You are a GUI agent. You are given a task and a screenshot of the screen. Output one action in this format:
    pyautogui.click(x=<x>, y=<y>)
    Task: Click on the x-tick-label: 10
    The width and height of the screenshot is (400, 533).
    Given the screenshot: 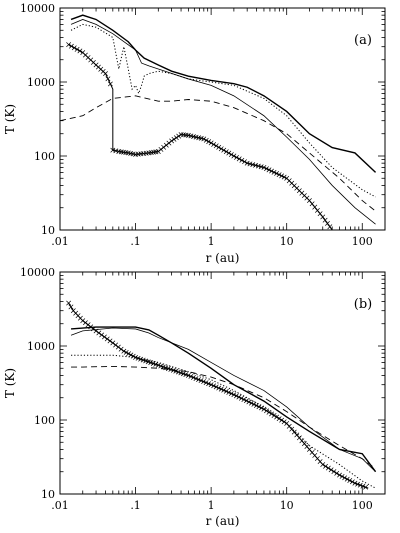 What is the action you would take?
    pyautogui.click(x=287, y=505)
    